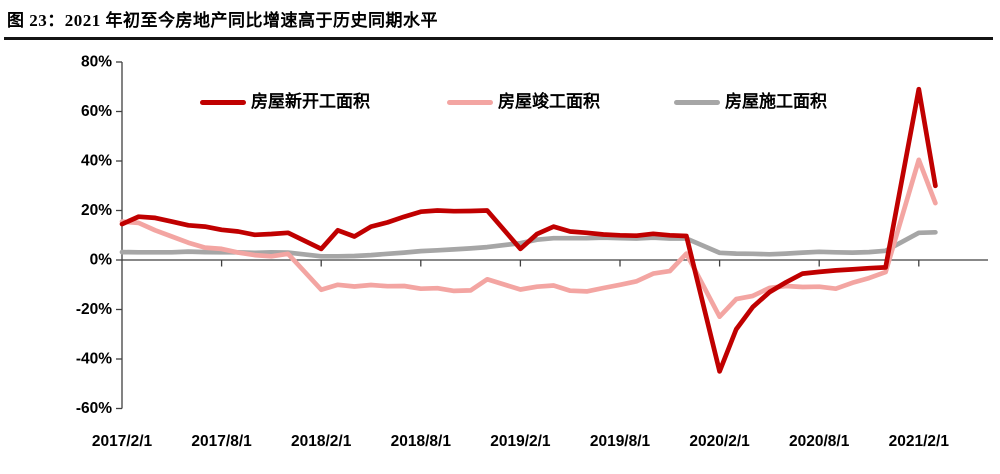  What do you see at coordinates (96, 210) in the screenshot?
I see `y-axis-label: 20%` at bounding box center [96, 210].